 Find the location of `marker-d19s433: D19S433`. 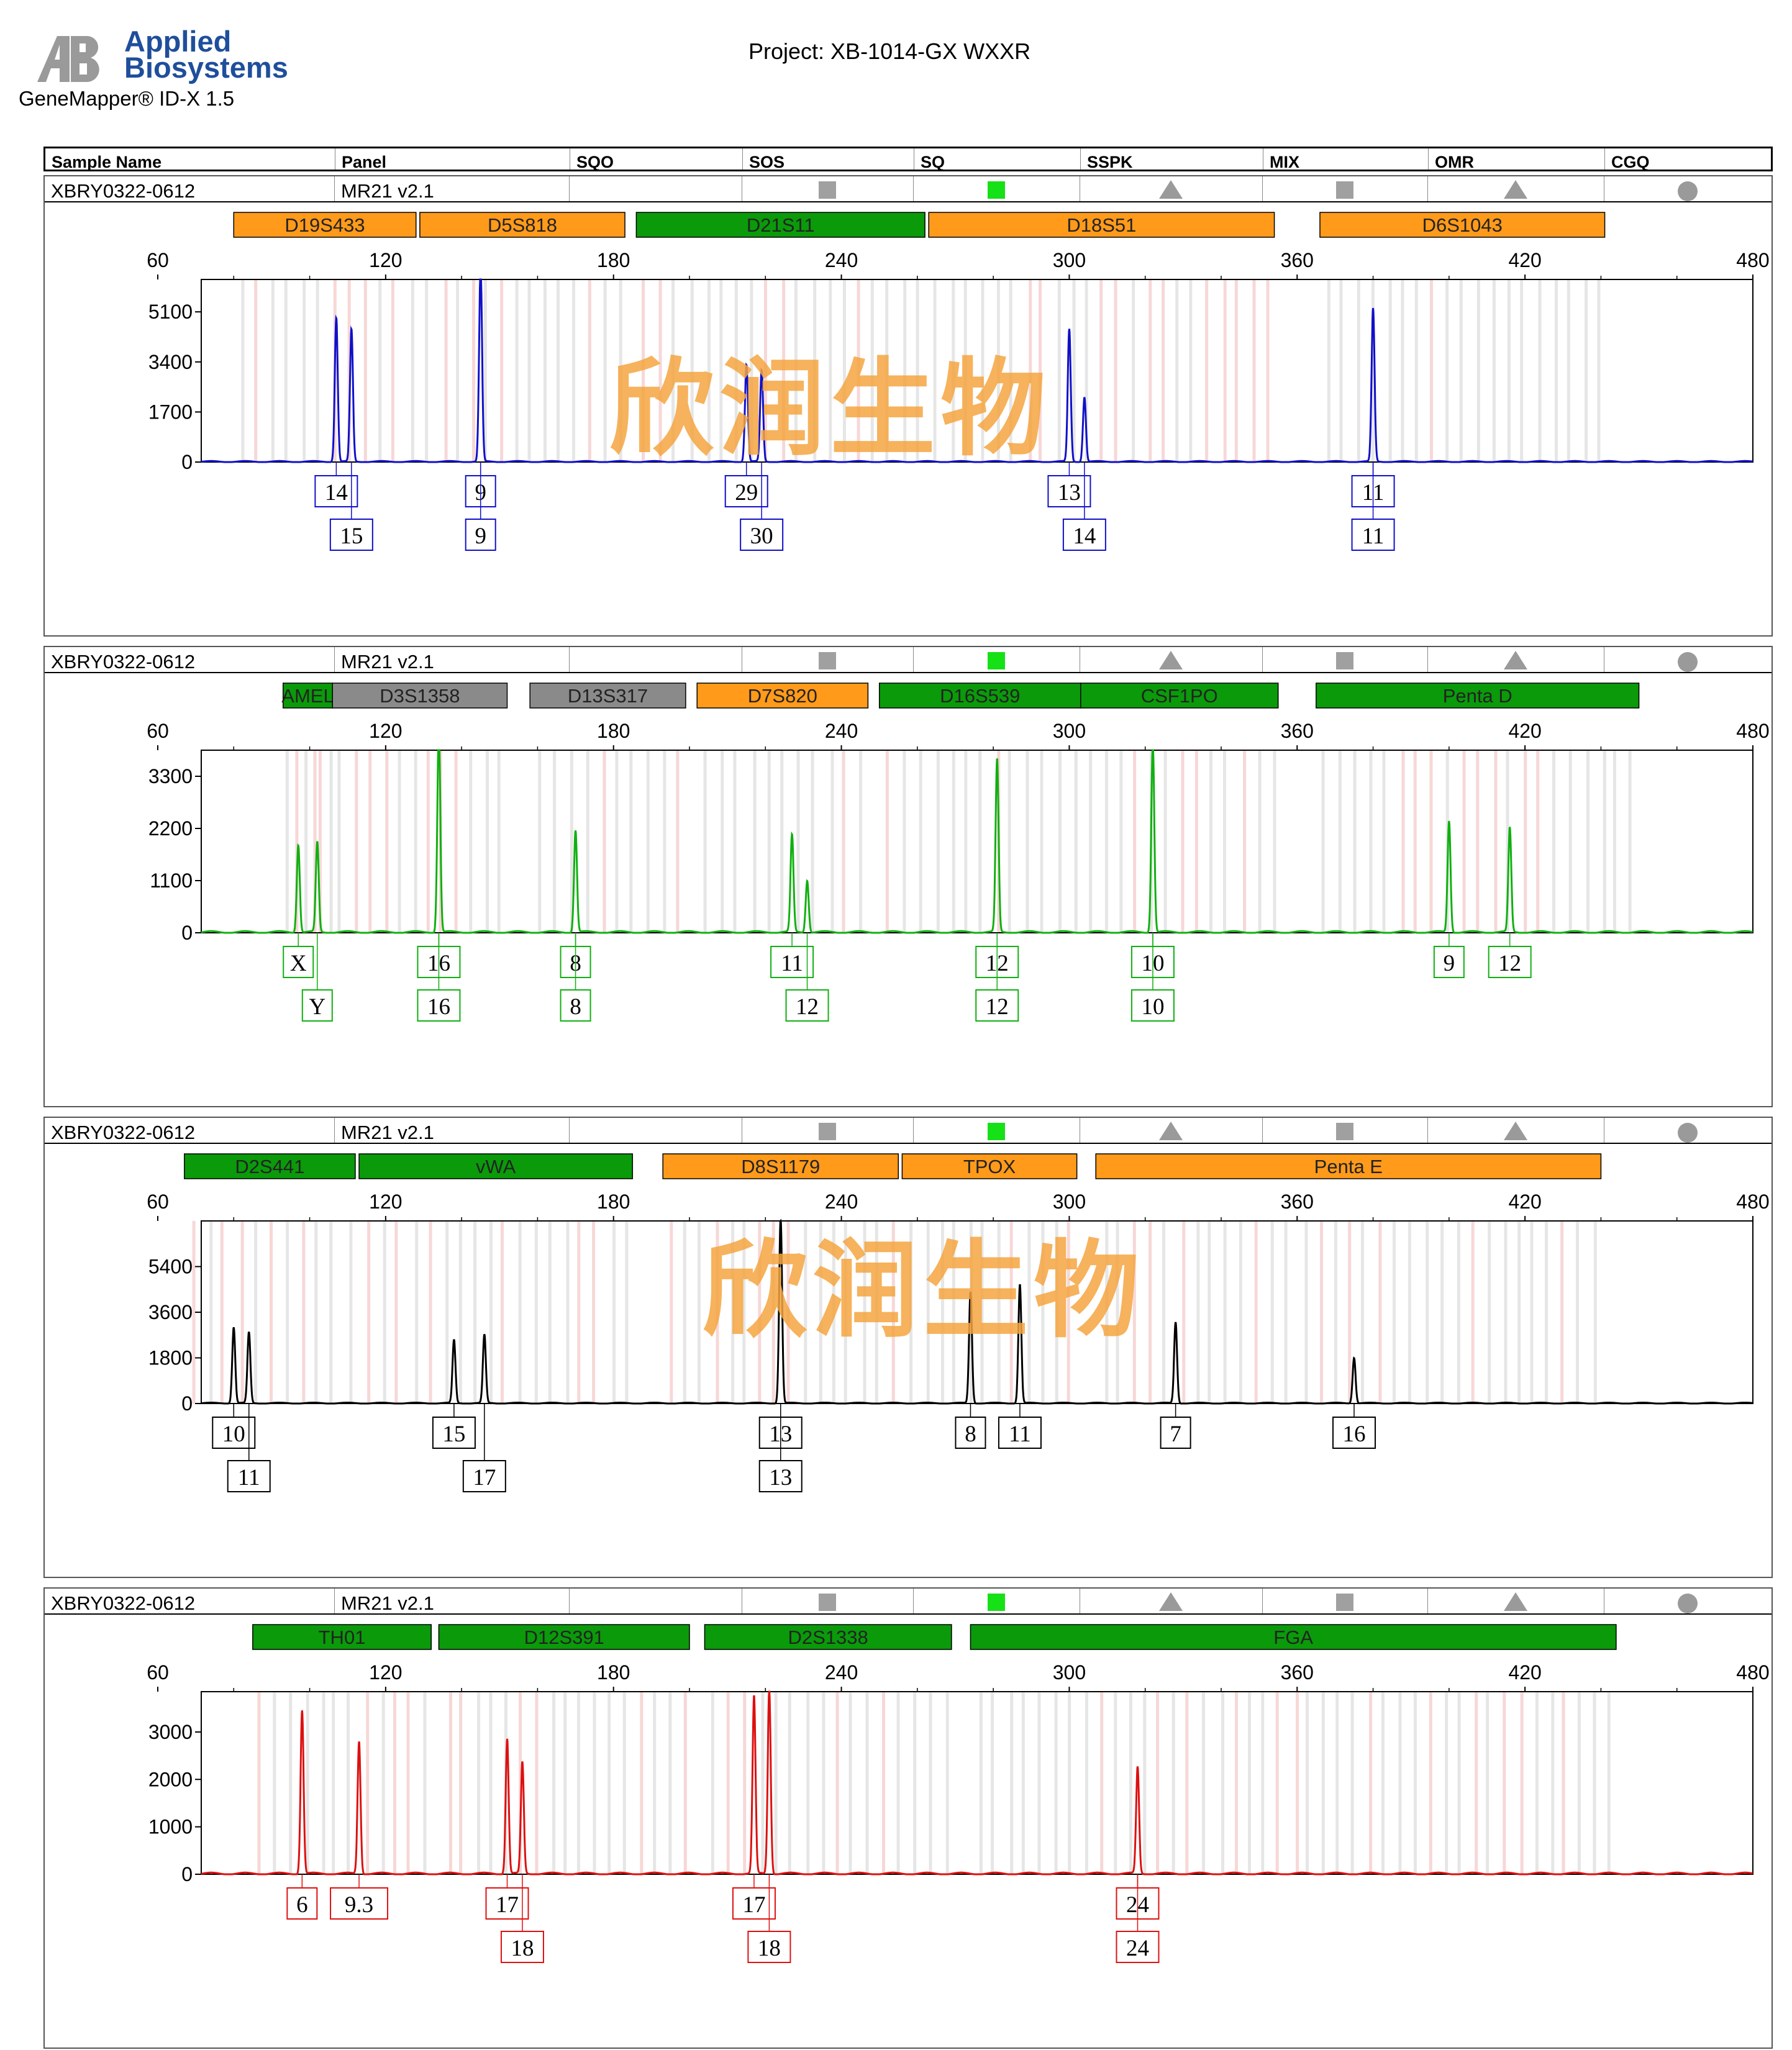

marker-d19s433: D19S433 is located at coordinates (325, 225).